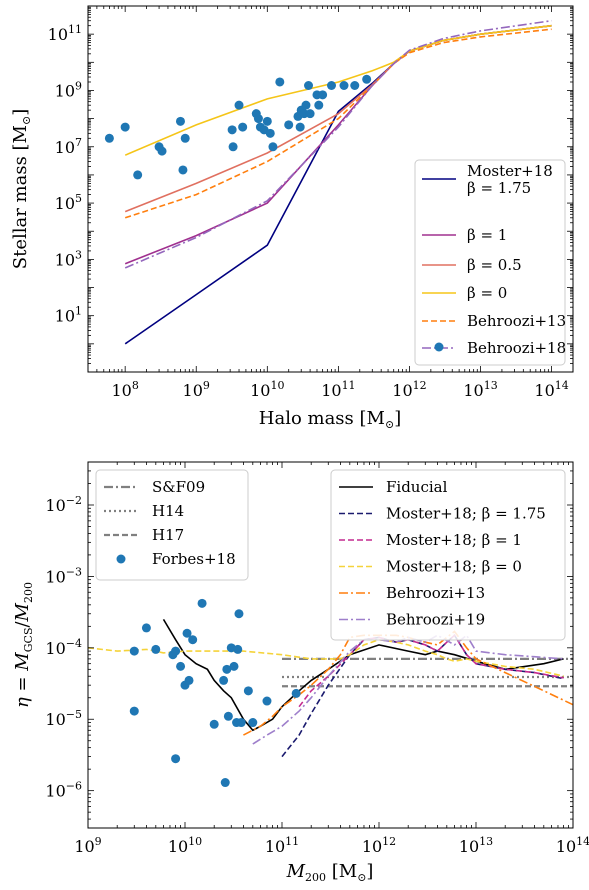  I want to click on legend-top, so click(490, 262).